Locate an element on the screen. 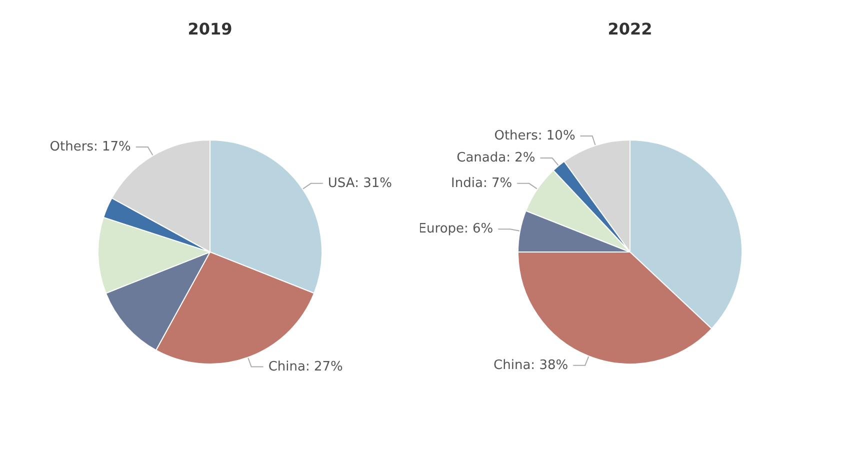 The image size is (841, 474). slice-label: Europe: 6% is located at coordinates (456, 229).